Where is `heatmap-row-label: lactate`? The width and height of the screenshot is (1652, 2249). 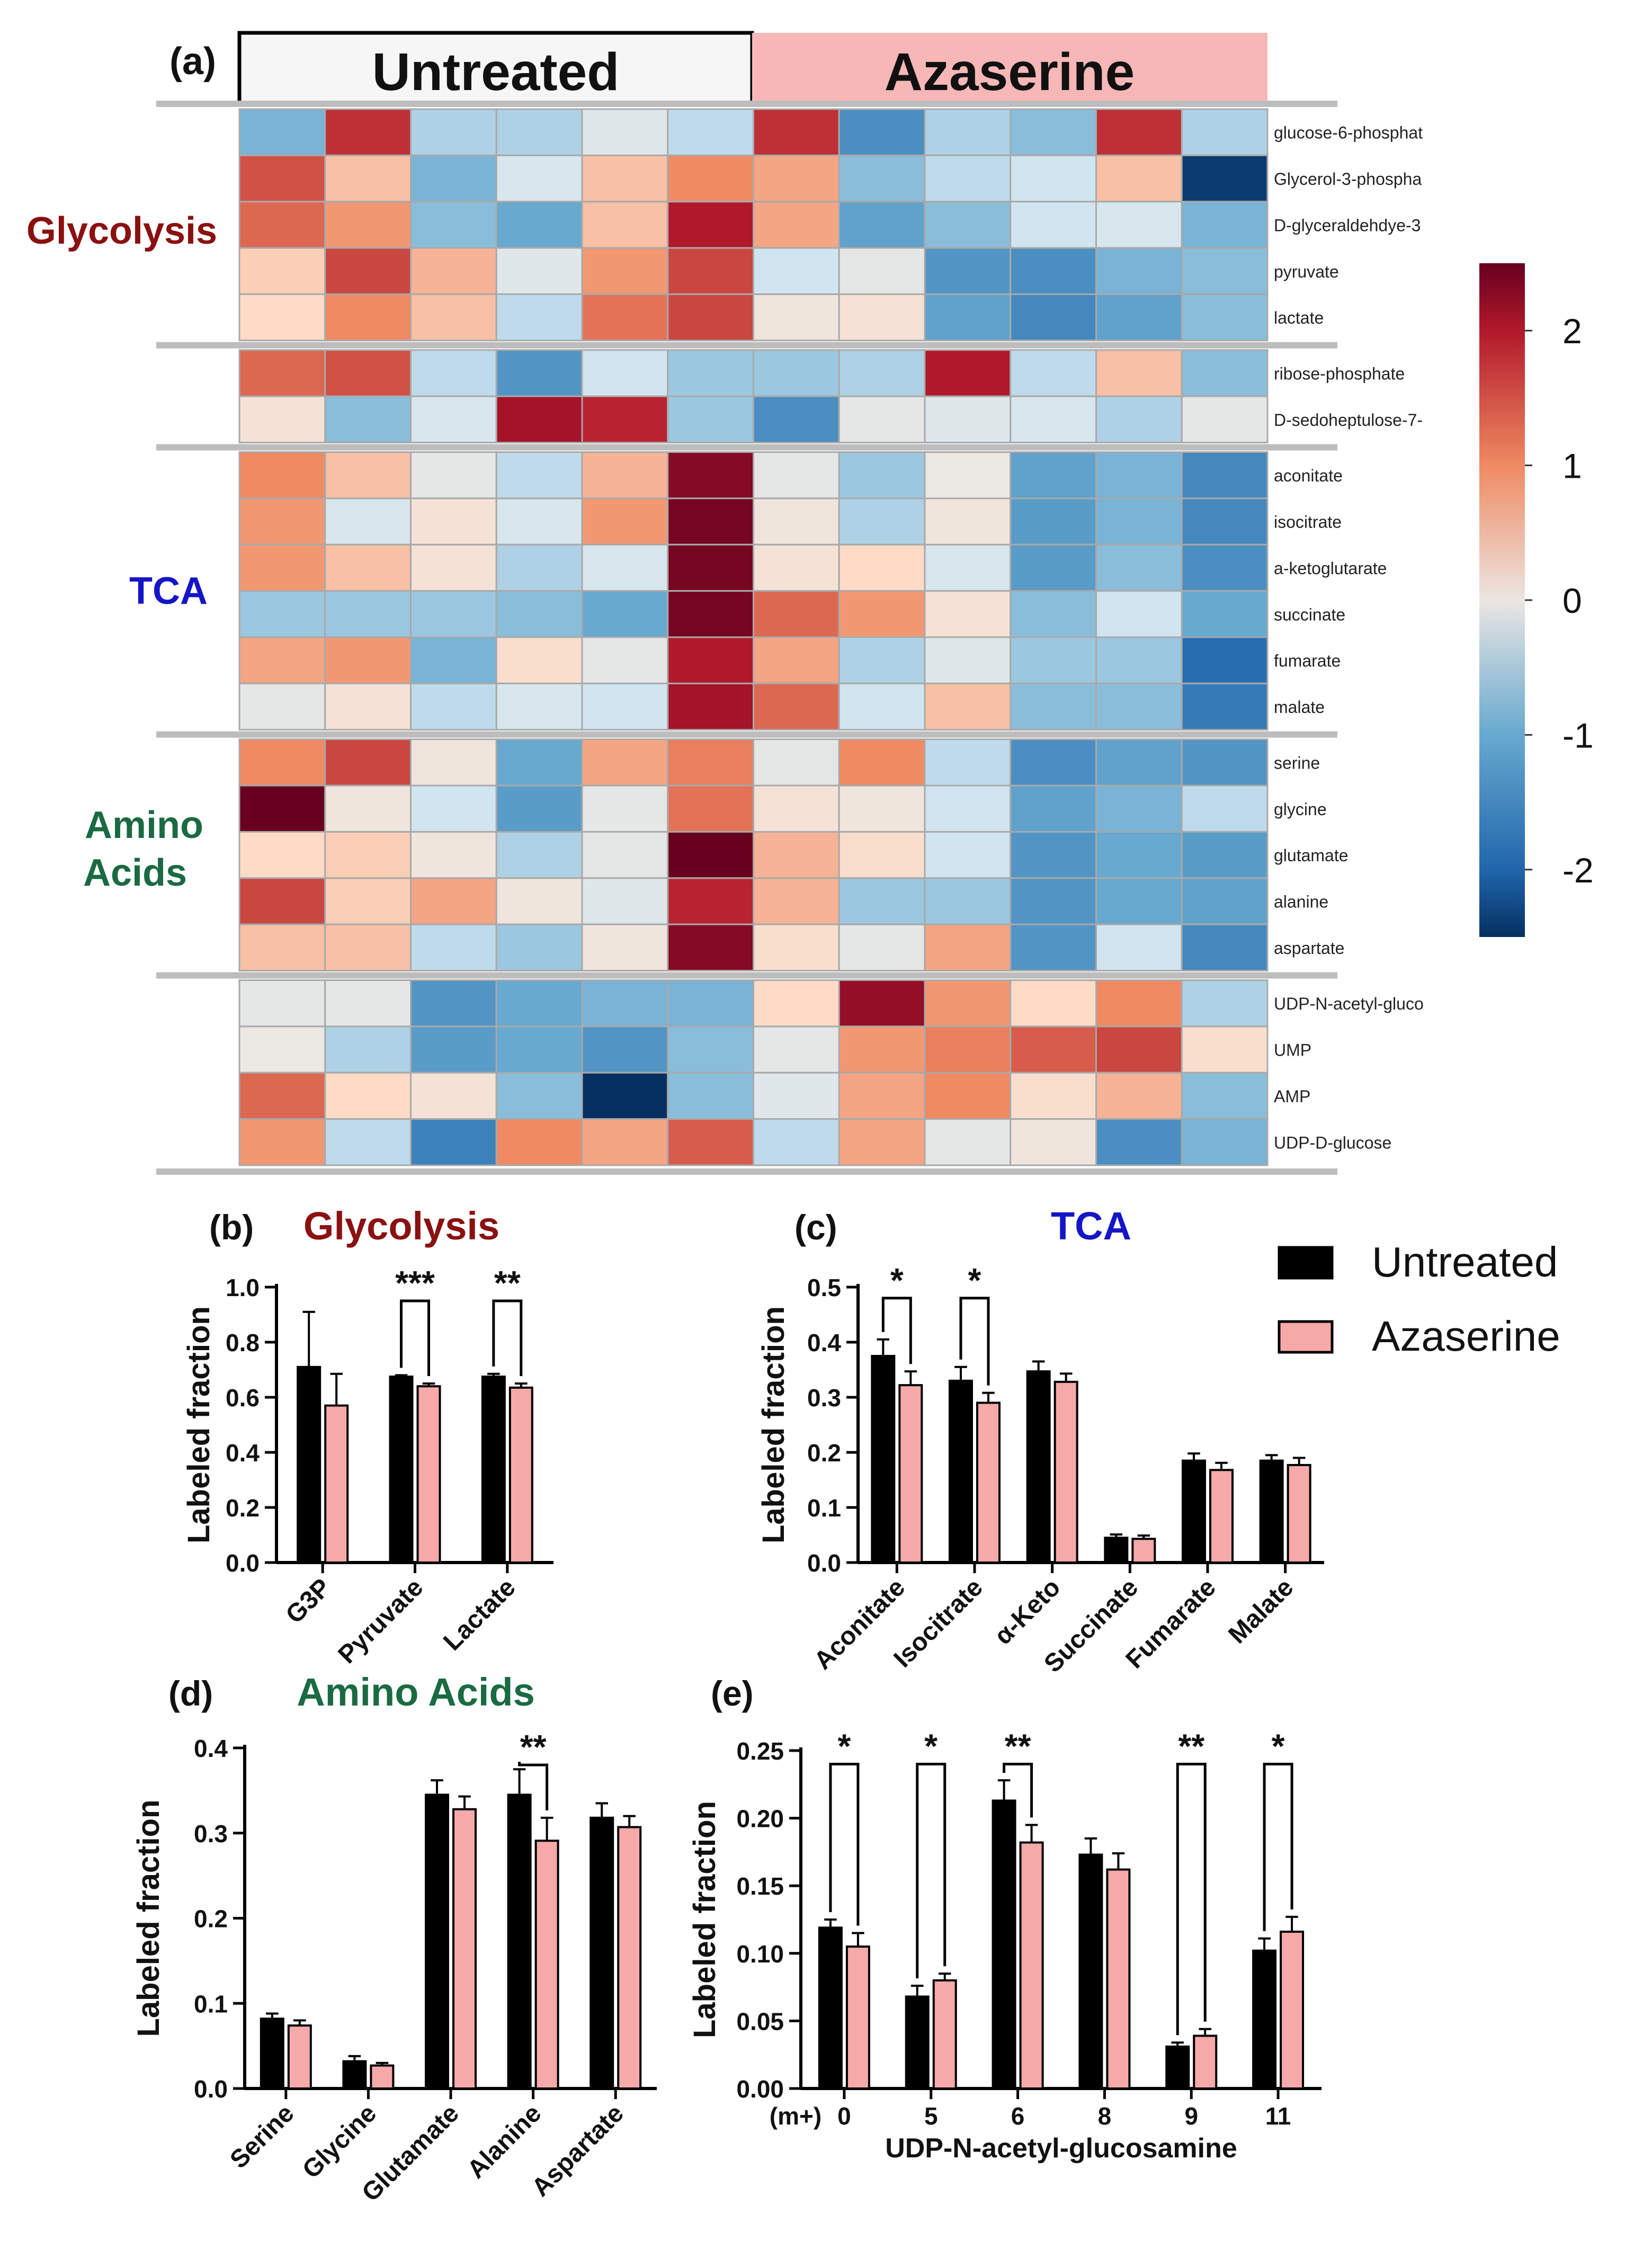 heatmap-row-label: lactate is located at coordinates (1299, 317).